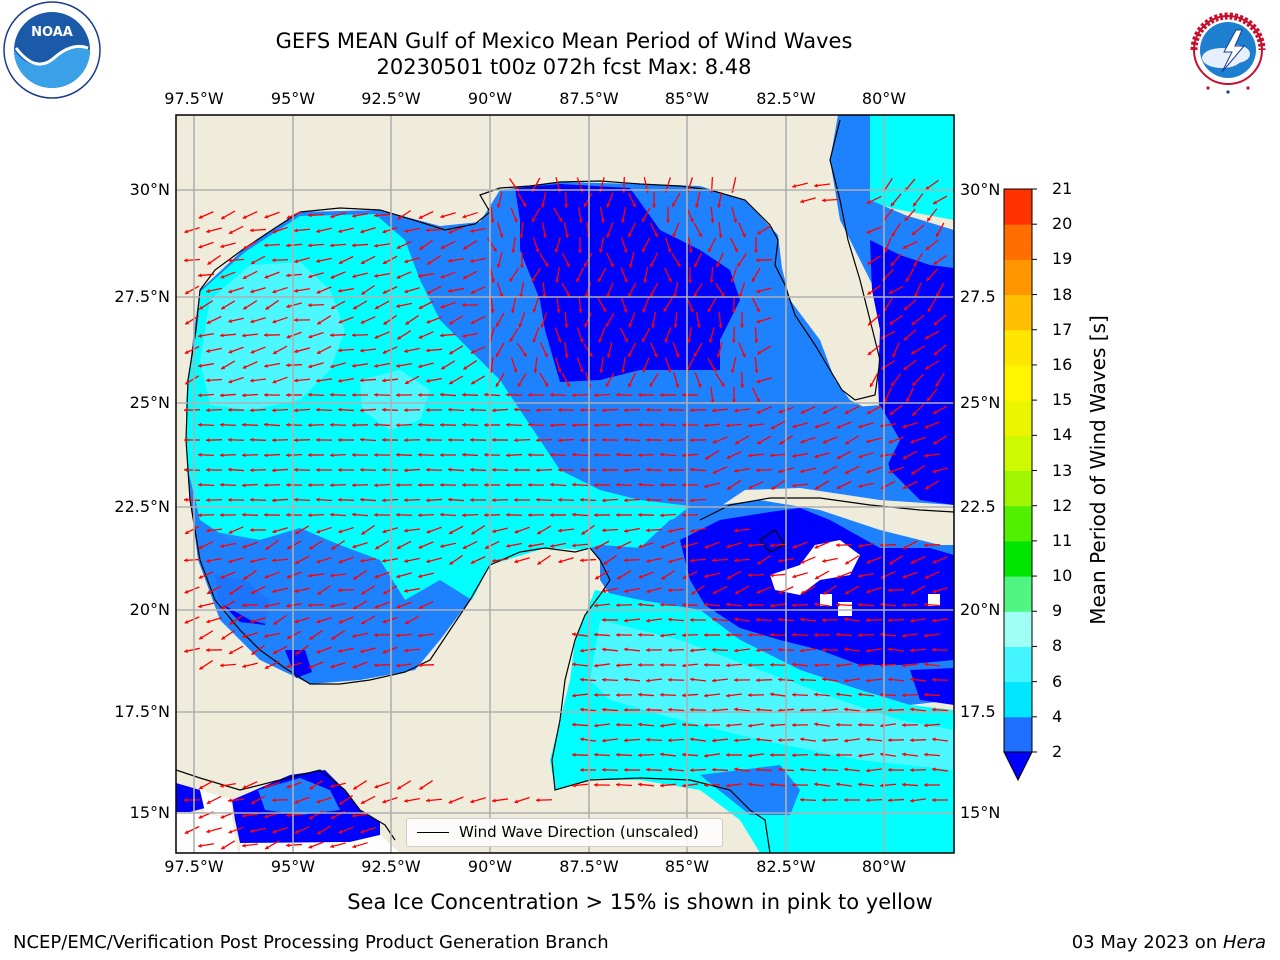 The image size is (1280, 960). Describe the element at coordinates (149, 609) in the screenshot. I see `lat-label-left: 20°N` at that location.